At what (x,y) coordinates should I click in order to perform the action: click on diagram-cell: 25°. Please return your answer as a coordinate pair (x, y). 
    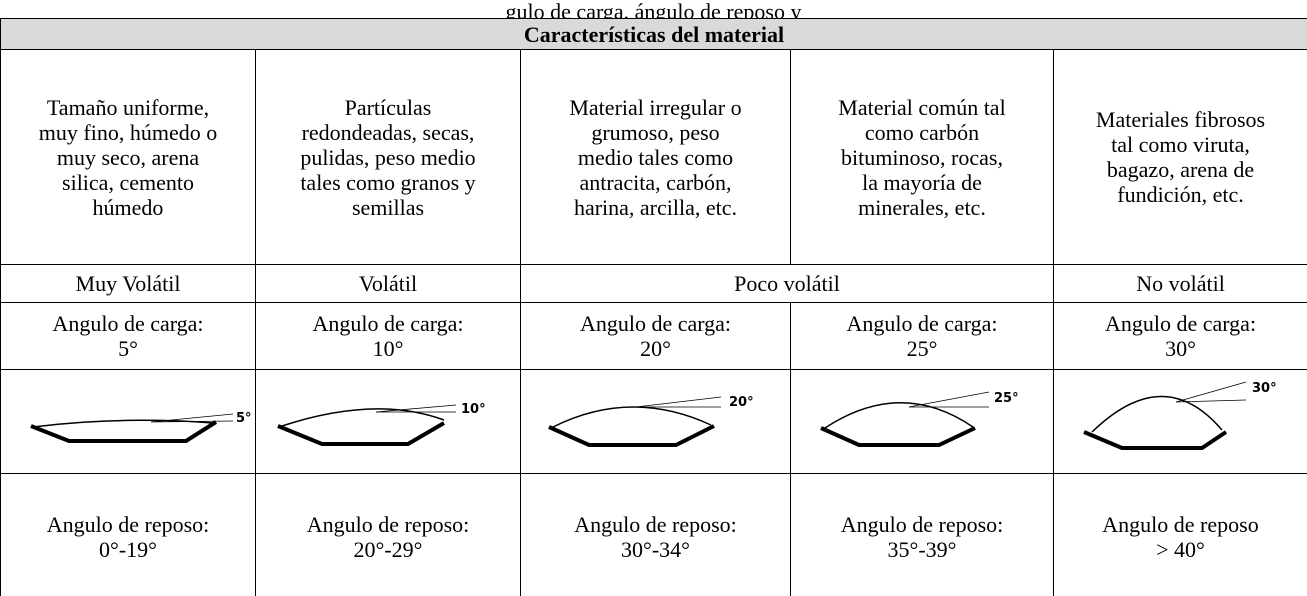
    Looking at the image, I should click on (922, 421).